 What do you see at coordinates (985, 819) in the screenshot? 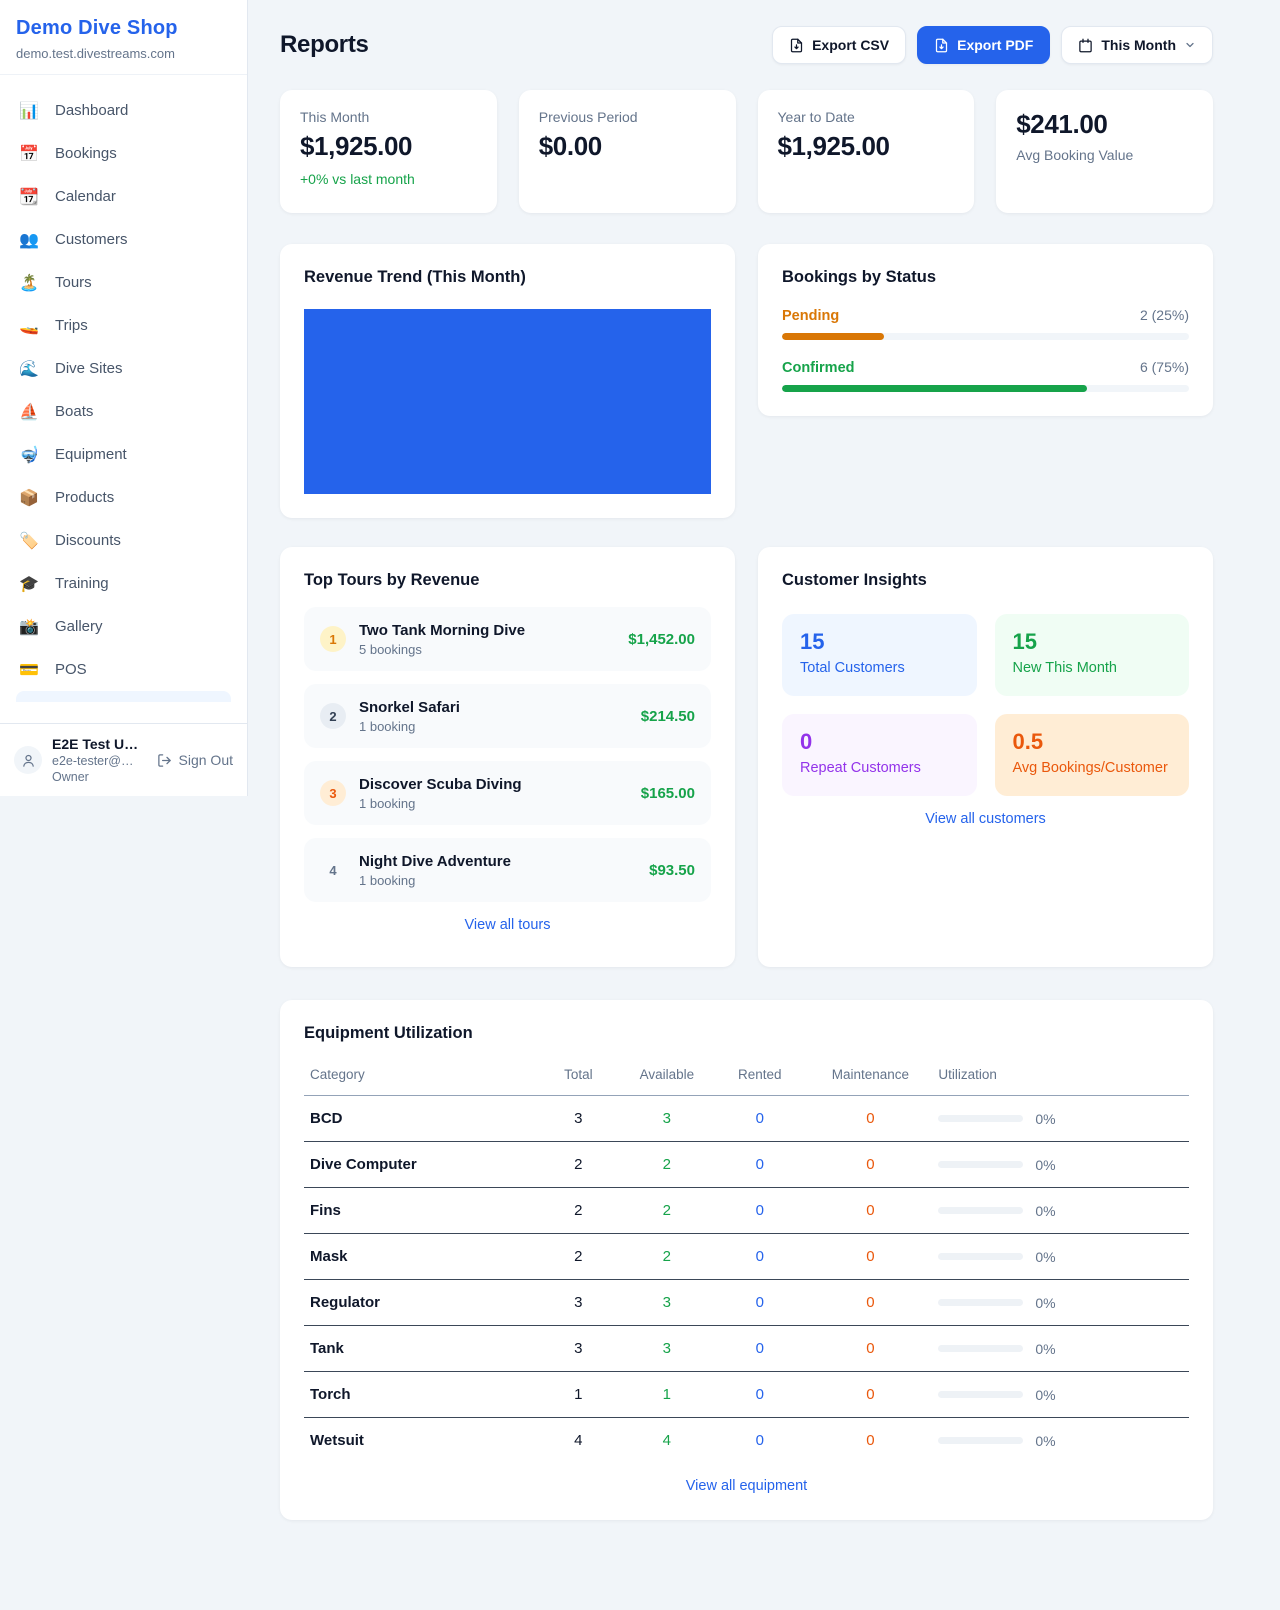
I see `view-all-customers-link: View all customers` at bounding box center [985, 819].